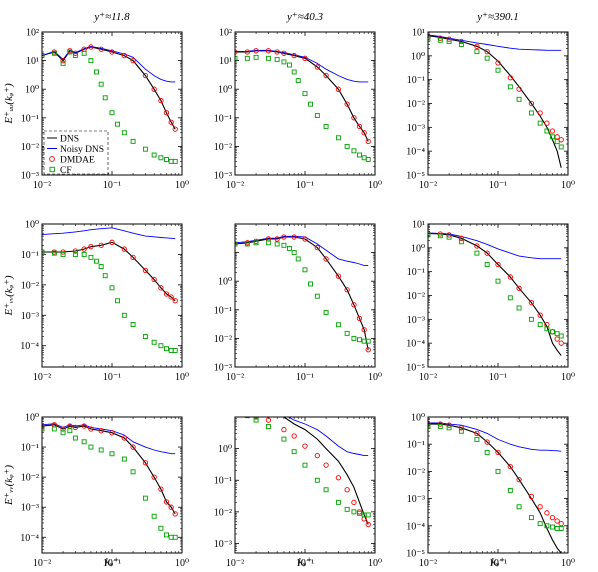 The height and width of the screenshot is (572, 598). I want to click on x-tick-label: 10⁻¹, so click(112, 185).